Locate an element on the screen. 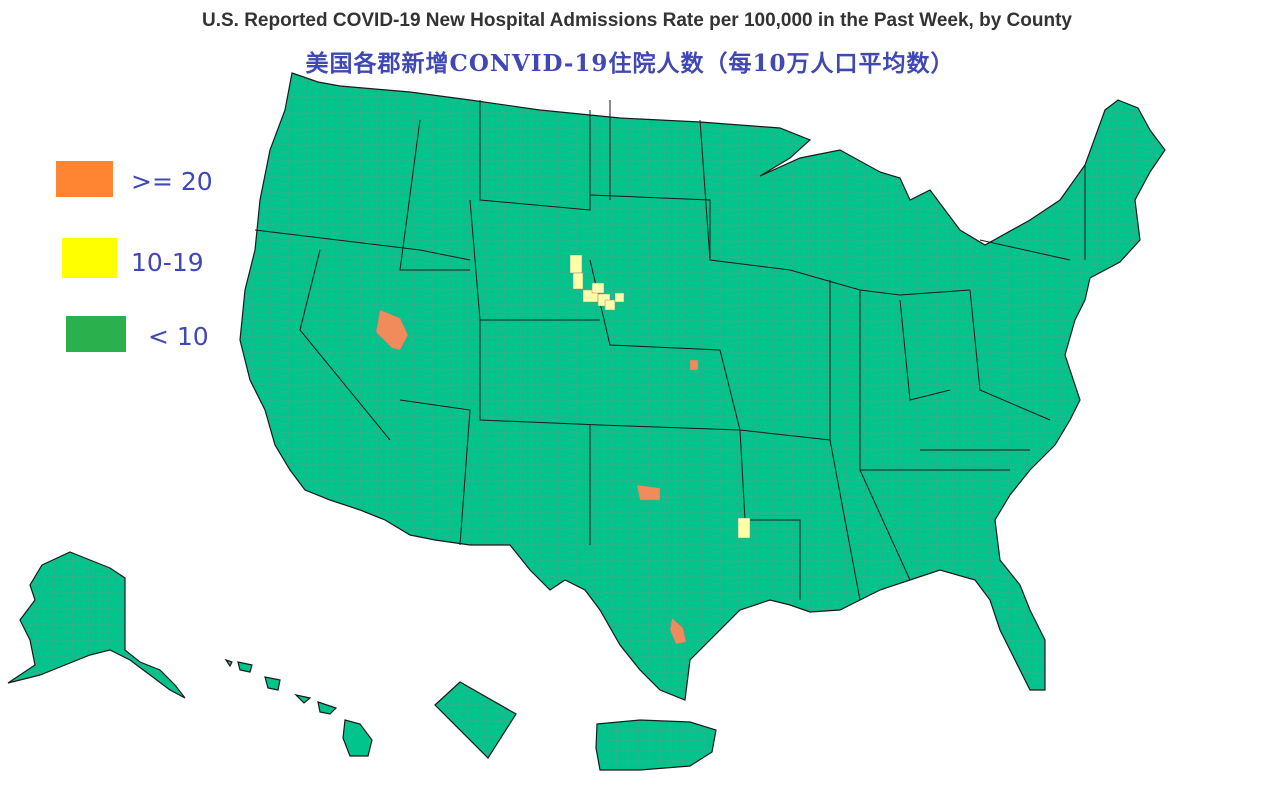  dc-inset is located at coordinates (475, 720).